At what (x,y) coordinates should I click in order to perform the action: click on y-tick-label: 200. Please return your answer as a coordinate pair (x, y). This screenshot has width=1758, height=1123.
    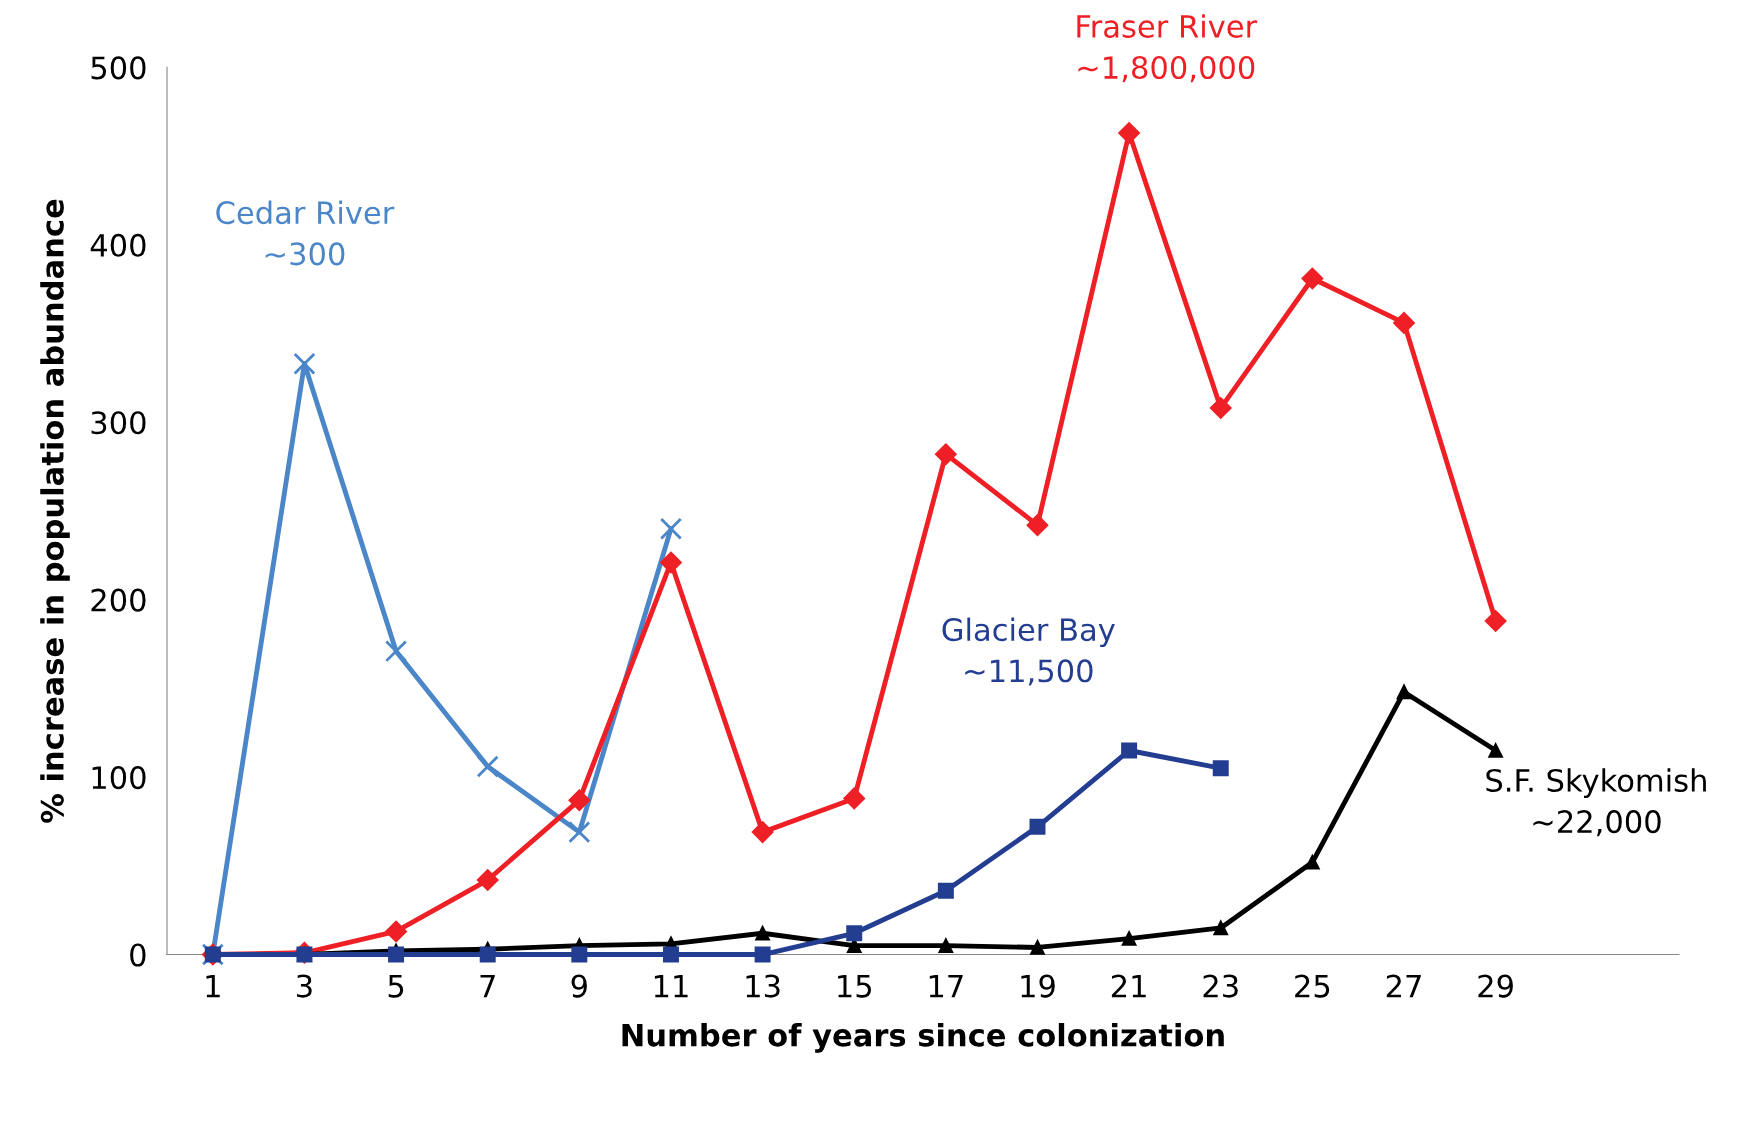
    Looking at the image, I should click on (118, 600).